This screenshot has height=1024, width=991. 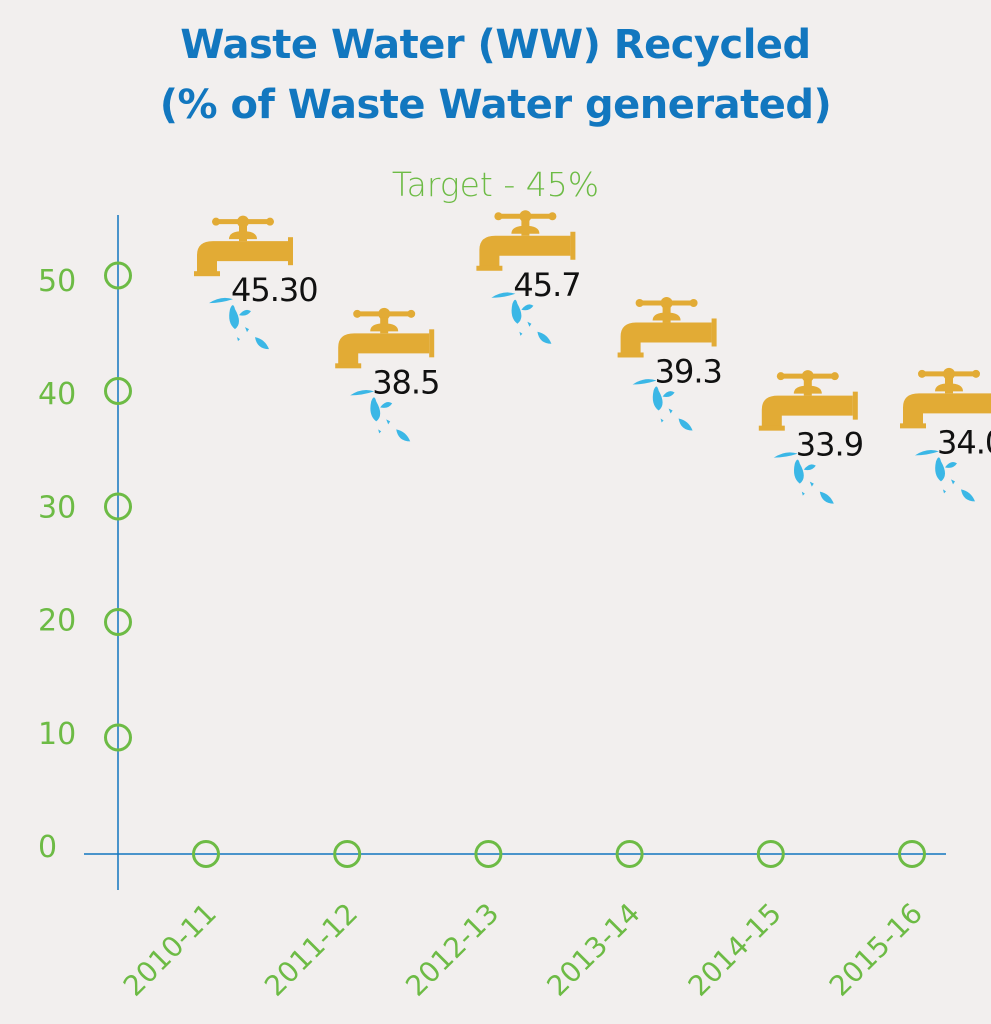 What do you see at coordinates (57, 507) in the screenshot?
I see `y-tick-label: 30` at bounding box center [57, 507].